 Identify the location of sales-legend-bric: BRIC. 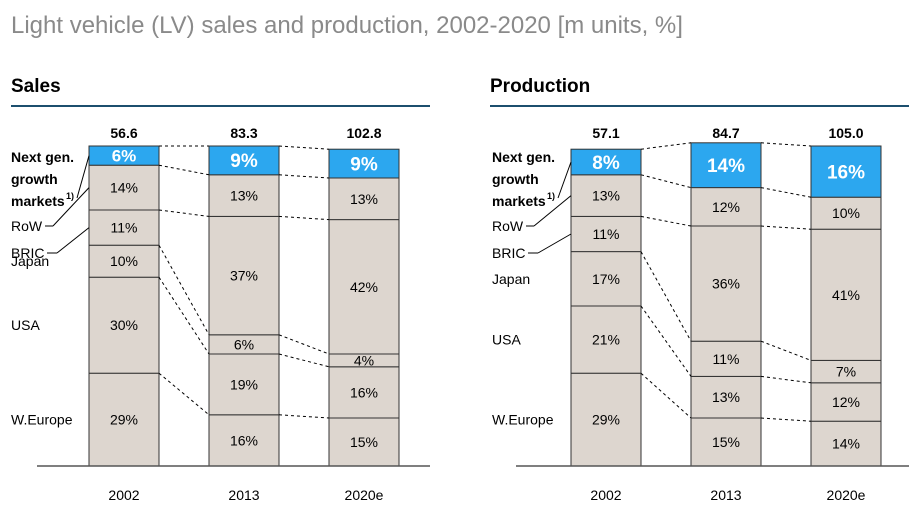
(27, 253).